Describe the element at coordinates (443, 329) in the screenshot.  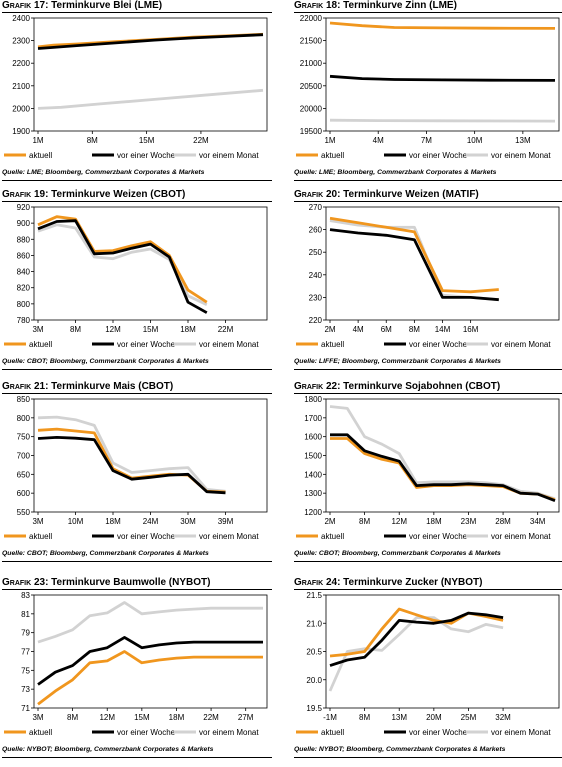
I see `x-tick-label: 14M` at that location.